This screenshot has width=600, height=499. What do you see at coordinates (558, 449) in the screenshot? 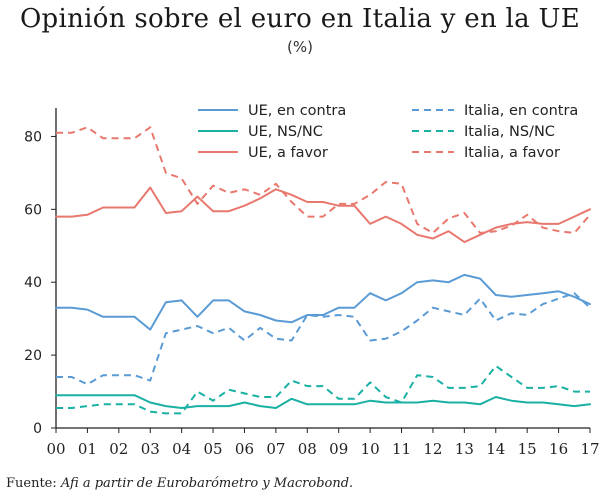
I see `x-tick-label: 16` at bounding box center [558, 449].